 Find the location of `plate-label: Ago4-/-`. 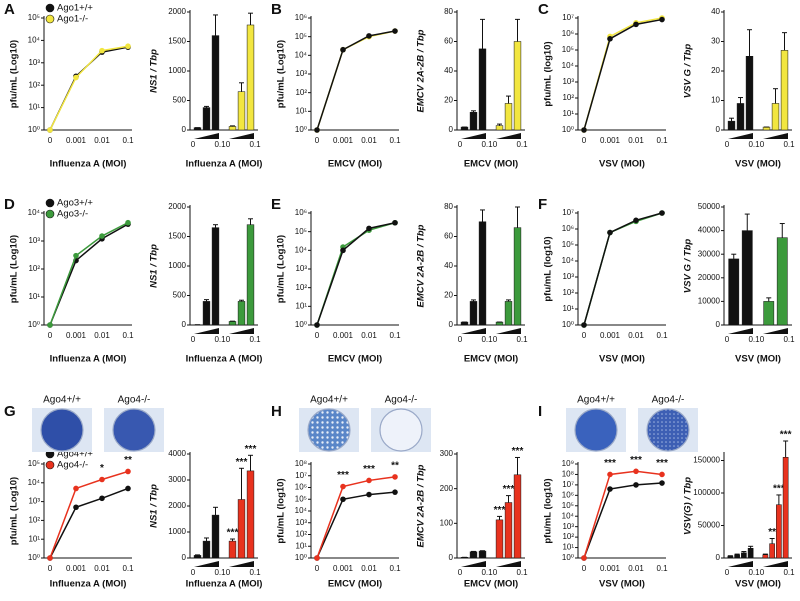

plate-label: Ago4-/- is located at coordinates (668, 400).